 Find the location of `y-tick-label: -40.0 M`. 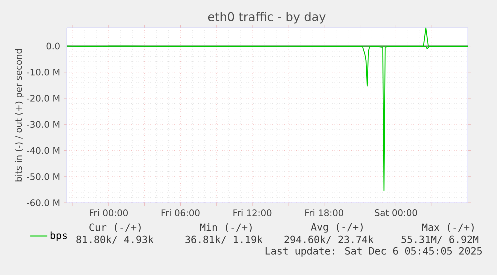

y-tick-label: -40.0 M is located at coordinates (43, 150).